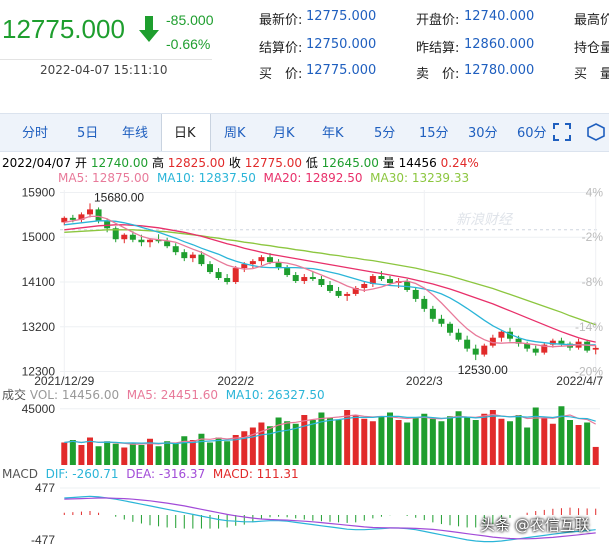 Image resolution: width=609 pixels, height=545 pixels. What do you see at coordinates (562, 134) in the screenshot?
I see `fullscreen-icon` at bounding box center [562, 134].